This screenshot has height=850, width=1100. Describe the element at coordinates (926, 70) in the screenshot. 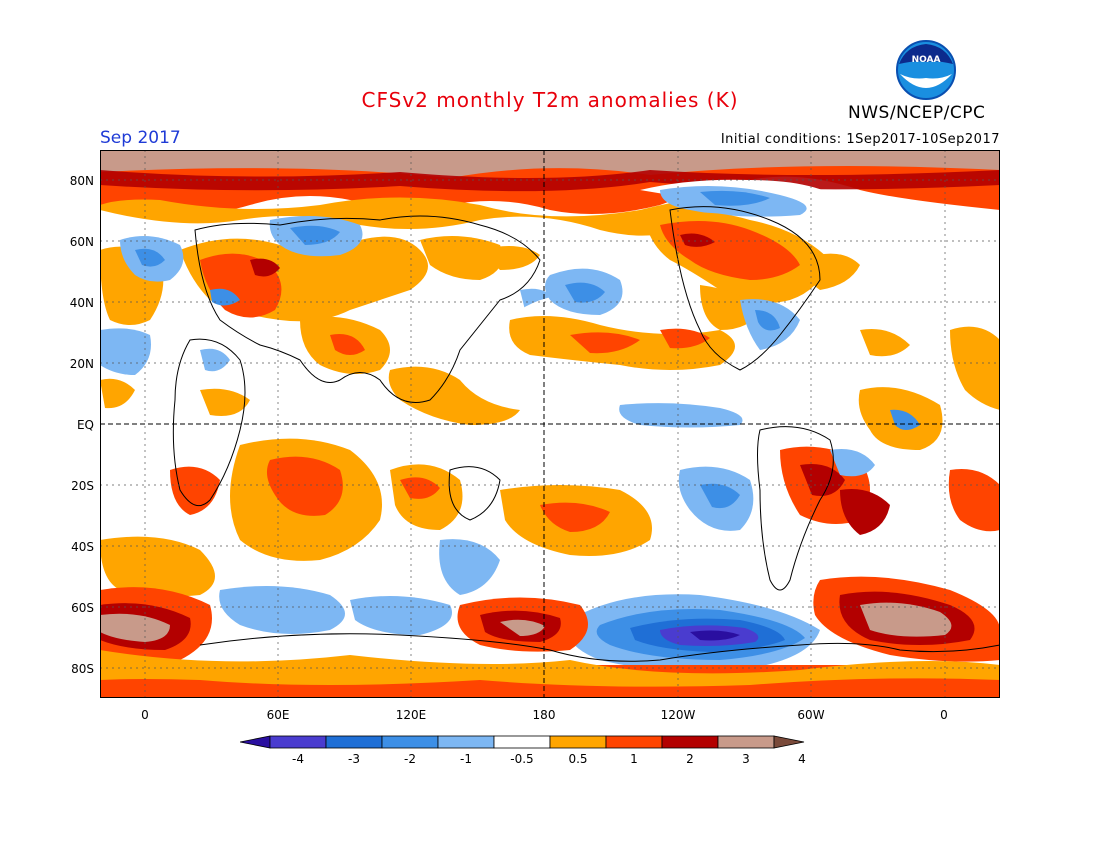

I see `noaa-logo: NOAA` at that location.